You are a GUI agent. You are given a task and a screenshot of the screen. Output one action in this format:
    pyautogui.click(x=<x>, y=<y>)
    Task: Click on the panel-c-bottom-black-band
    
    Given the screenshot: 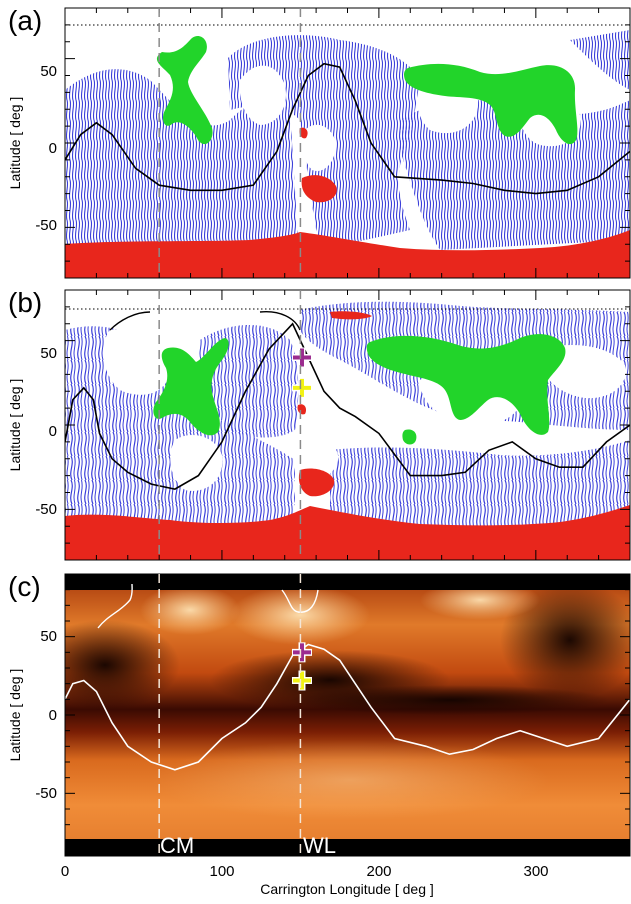 What is the action you would take?
    pyautogui.click(x=347, y=847)
    